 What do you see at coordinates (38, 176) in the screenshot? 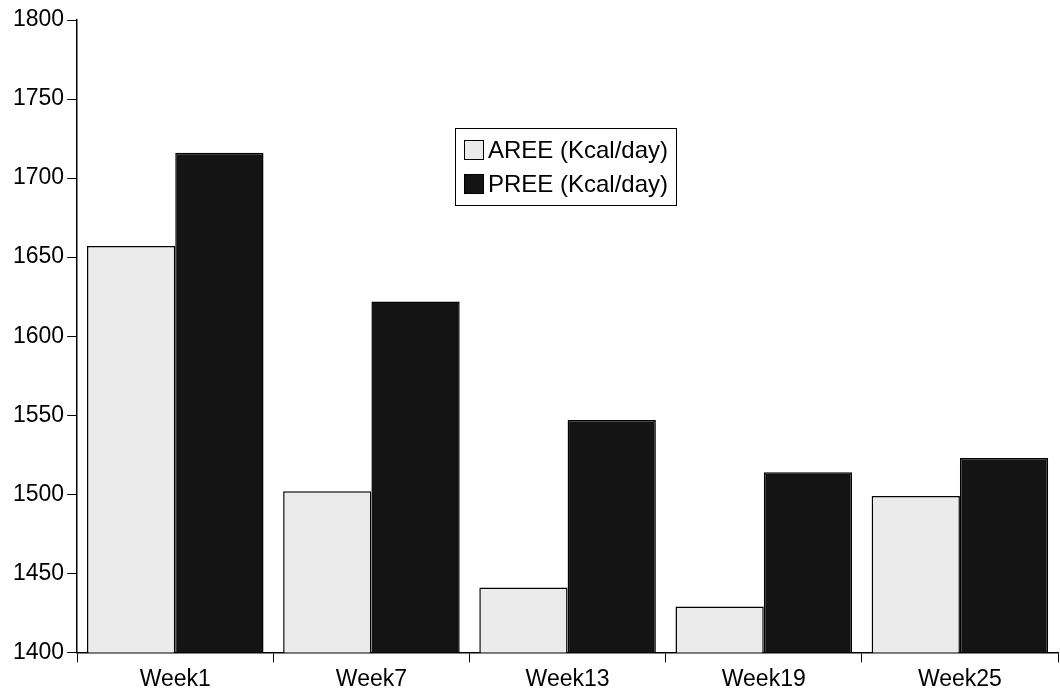
I see `y-tick-label: 1700` at bounding box center [38, 176].